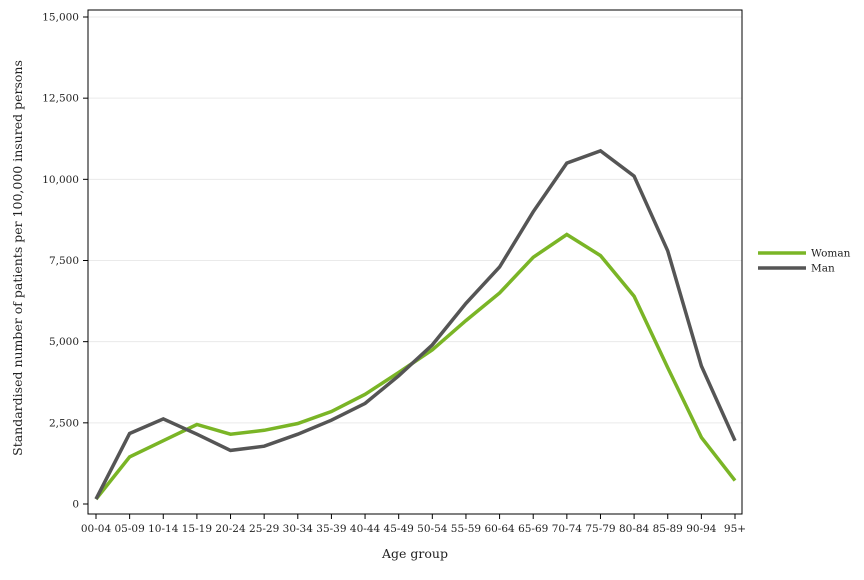 The image size is (864, 580). Describe the element at coordinates (60, 180) in the screenshot. I see `y-tick-label: 10,000` at that location.